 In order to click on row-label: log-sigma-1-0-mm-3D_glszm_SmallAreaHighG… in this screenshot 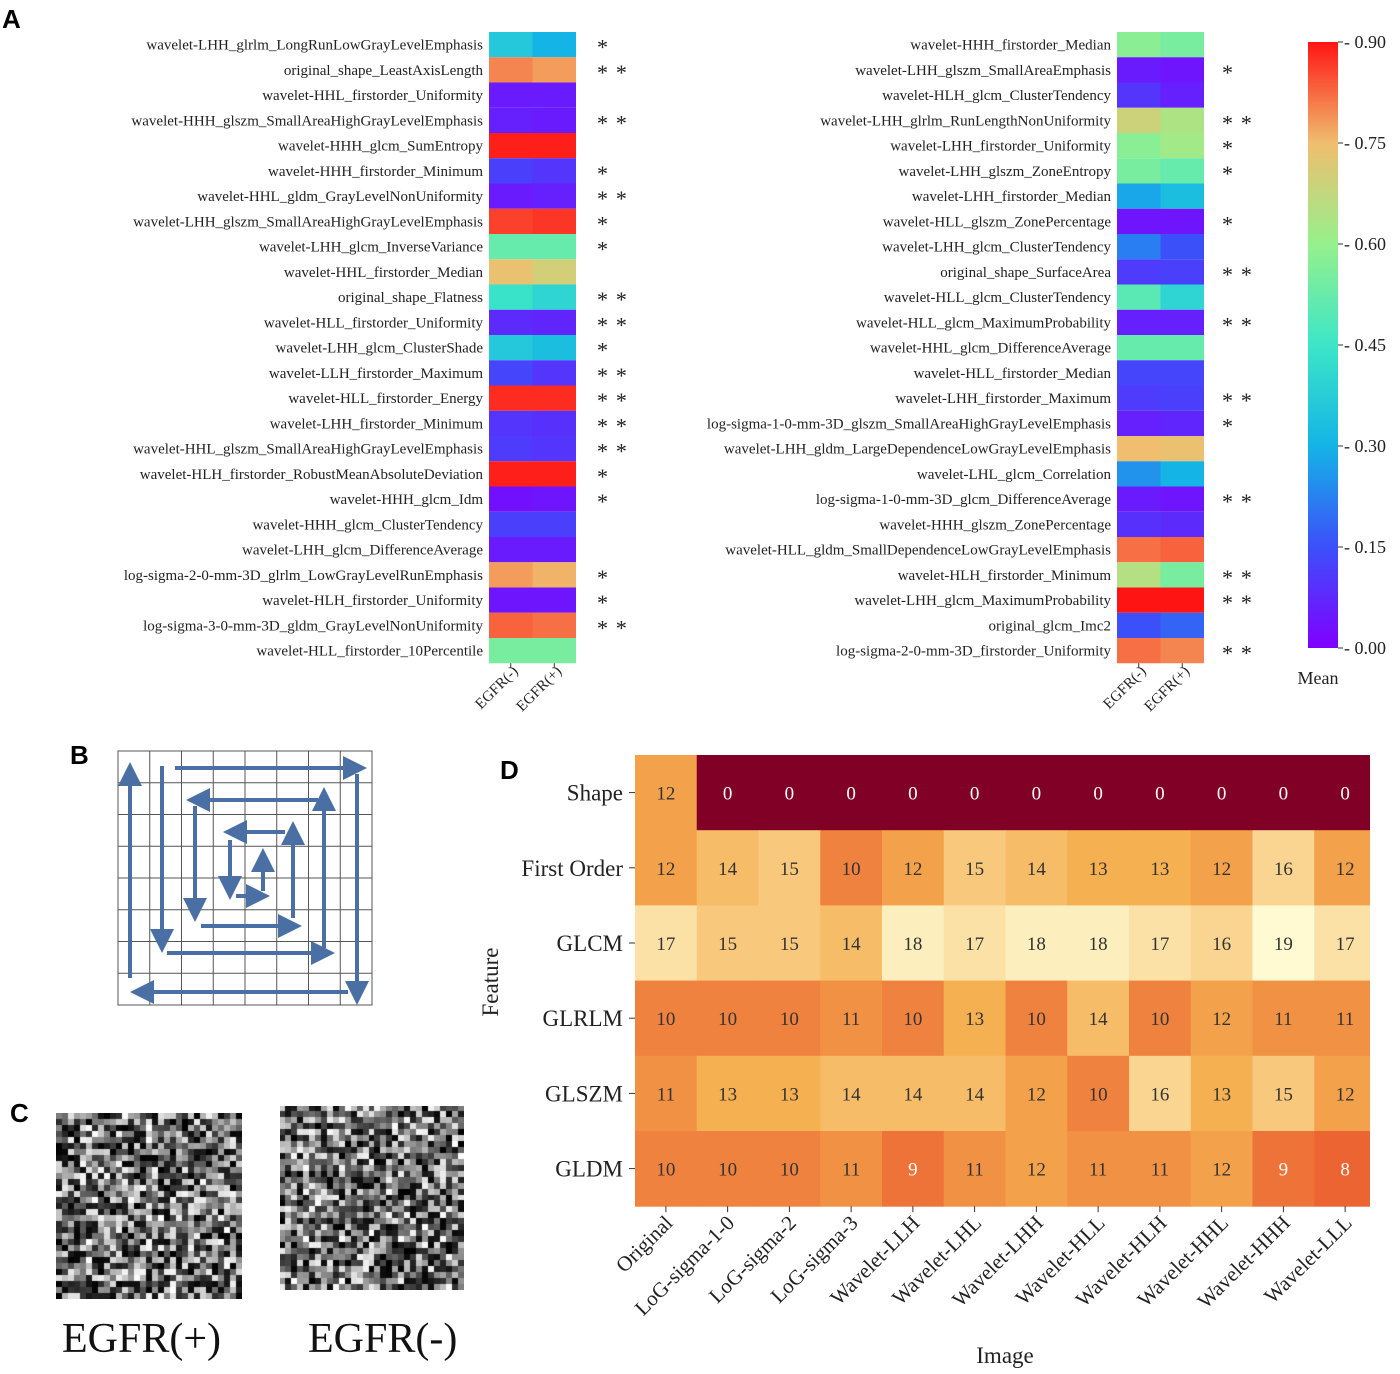, I will do `click(909, 424)`.